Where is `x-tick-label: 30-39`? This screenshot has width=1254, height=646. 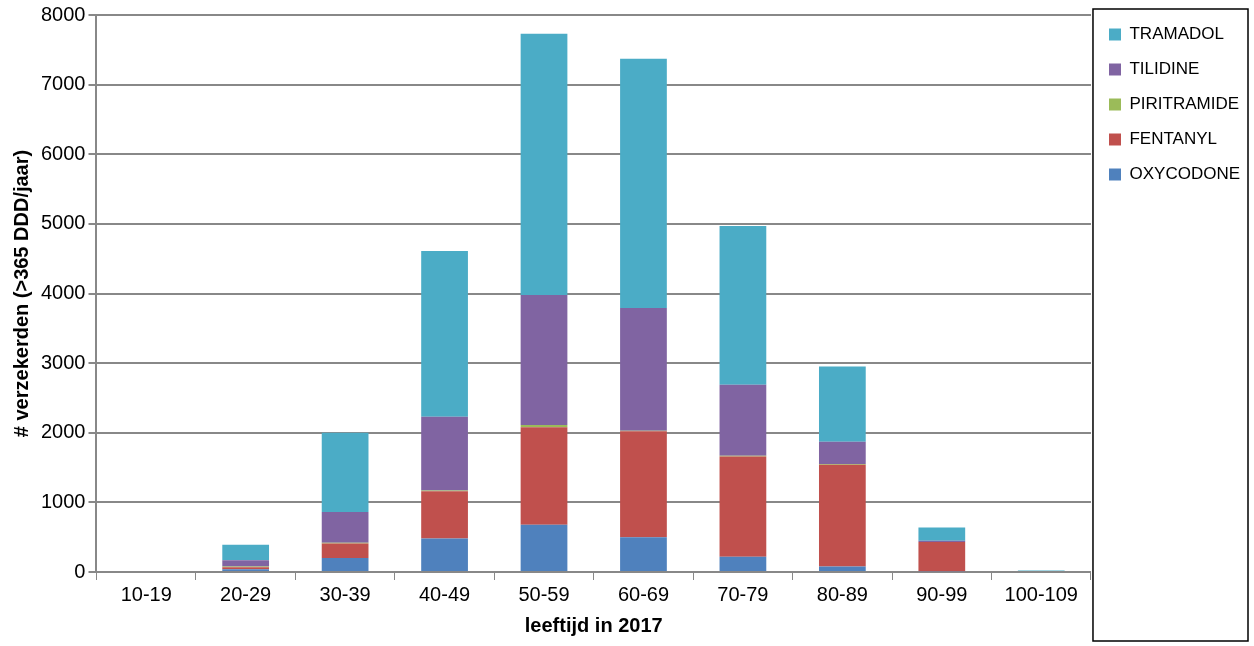 x-tick-label: 30-39 is located at coordinates (345, 593).